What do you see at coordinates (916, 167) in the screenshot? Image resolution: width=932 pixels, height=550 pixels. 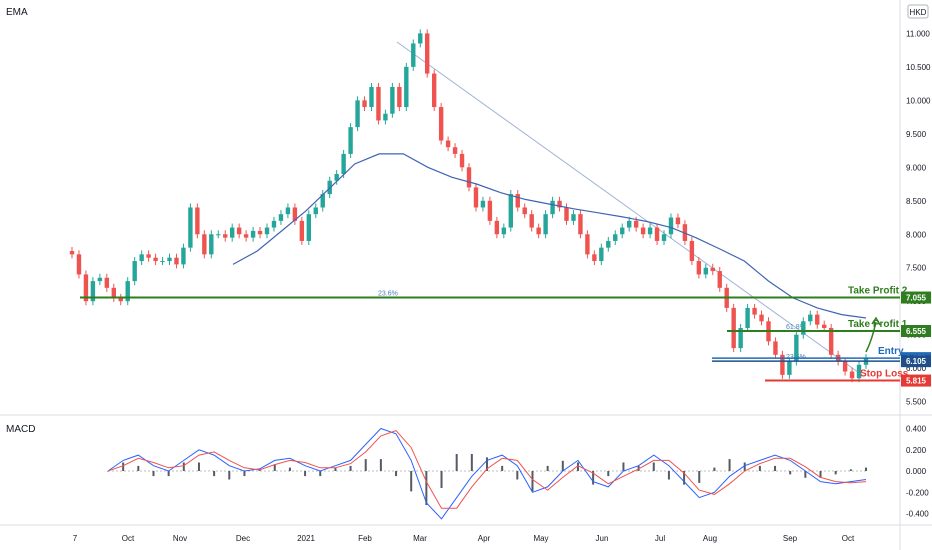 I see `price-tick-label: 9.000` at bounding box center [916, 167].